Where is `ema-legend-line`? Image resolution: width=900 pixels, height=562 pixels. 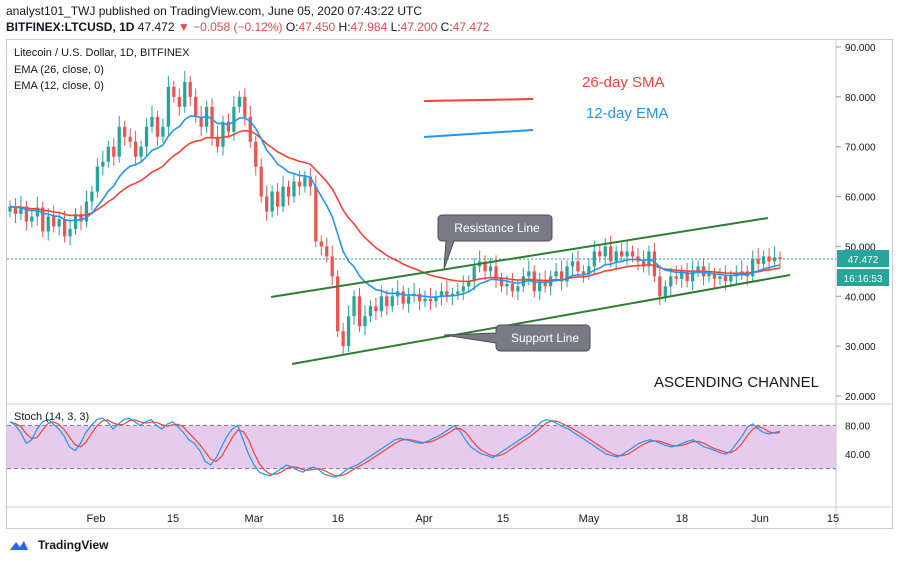 ema-legend-line is located at coordinates (478, 133).